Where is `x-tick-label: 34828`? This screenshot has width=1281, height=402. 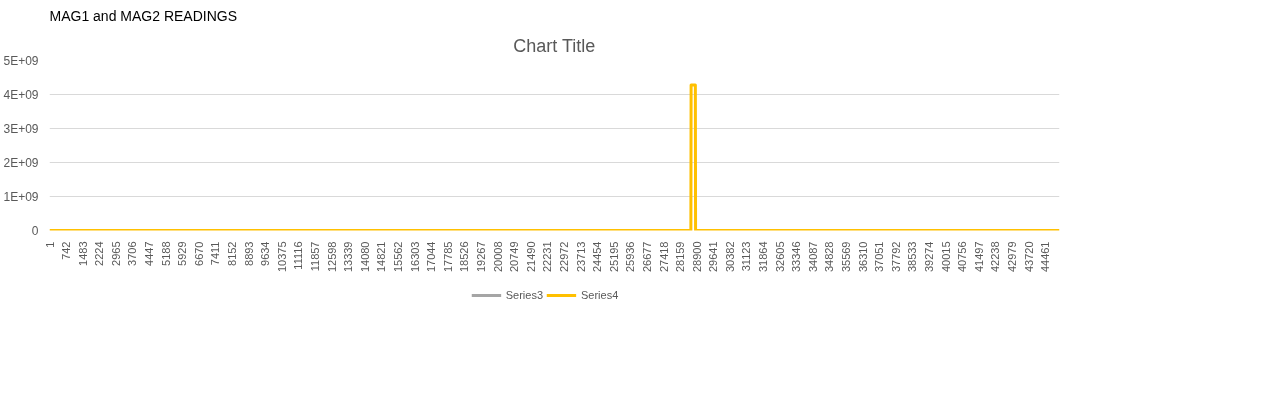
x-tick-label: 34828 is located at coordinates (829, 257).